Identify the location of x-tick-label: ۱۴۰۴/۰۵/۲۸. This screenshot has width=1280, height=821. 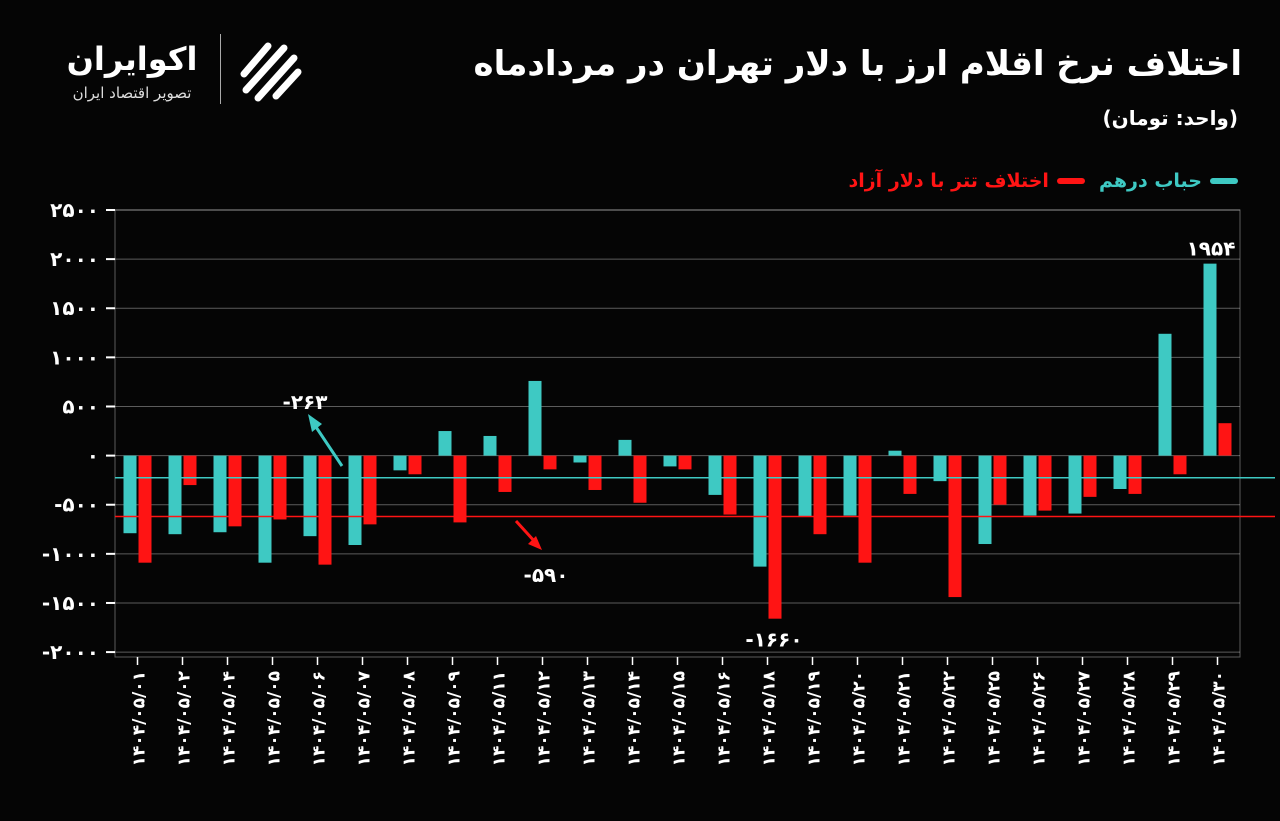
(1130, 718).